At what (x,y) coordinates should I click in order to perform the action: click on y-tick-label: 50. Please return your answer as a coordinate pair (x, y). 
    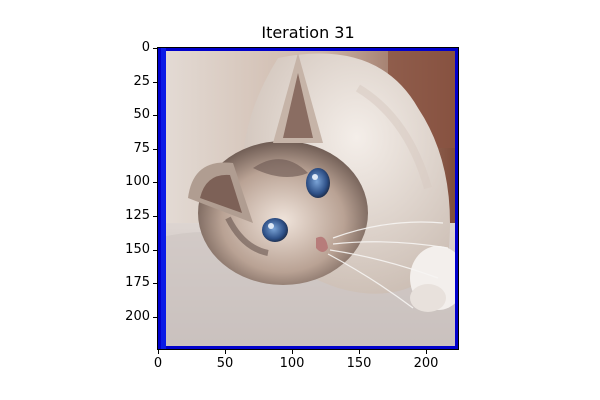
    Looking at the image, I should click on (141, 114).